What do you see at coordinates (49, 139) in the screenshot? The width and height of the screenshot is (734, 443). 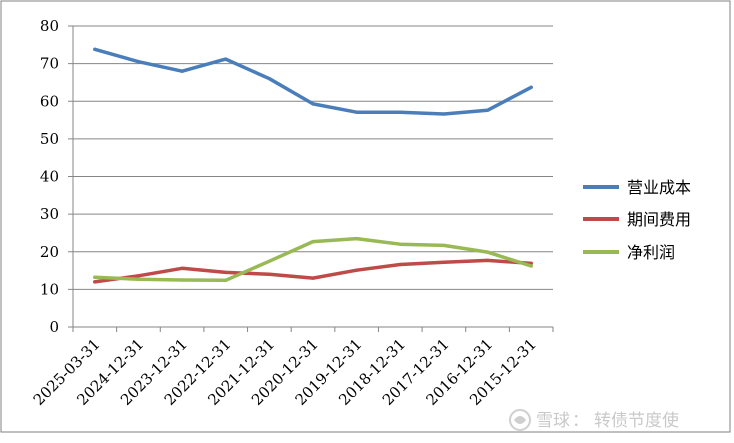 I see `y-tick-label: 50` at bounding box center [49, 139].